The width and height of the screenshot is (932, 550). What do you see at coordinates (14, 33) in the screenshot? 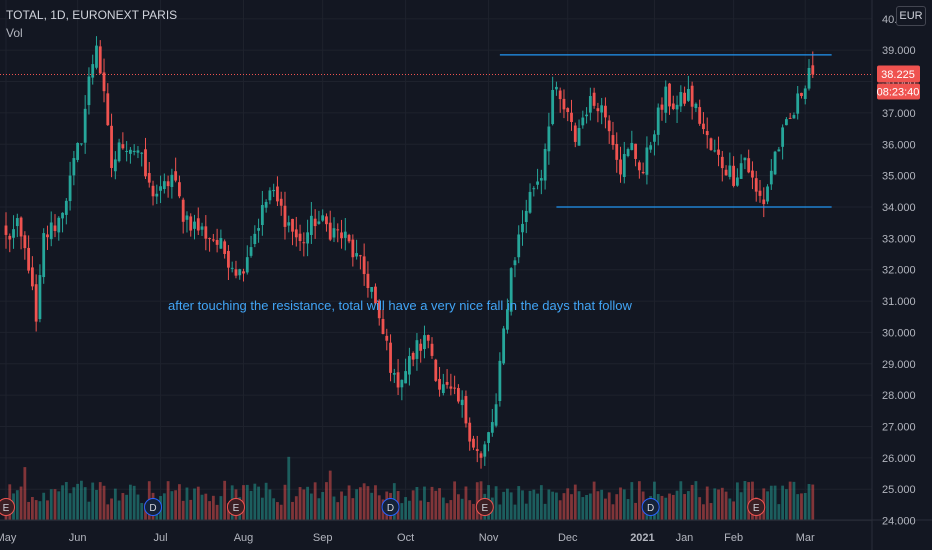
I see `volume-indicator-label: Vol` at bounding box center [14, 33].